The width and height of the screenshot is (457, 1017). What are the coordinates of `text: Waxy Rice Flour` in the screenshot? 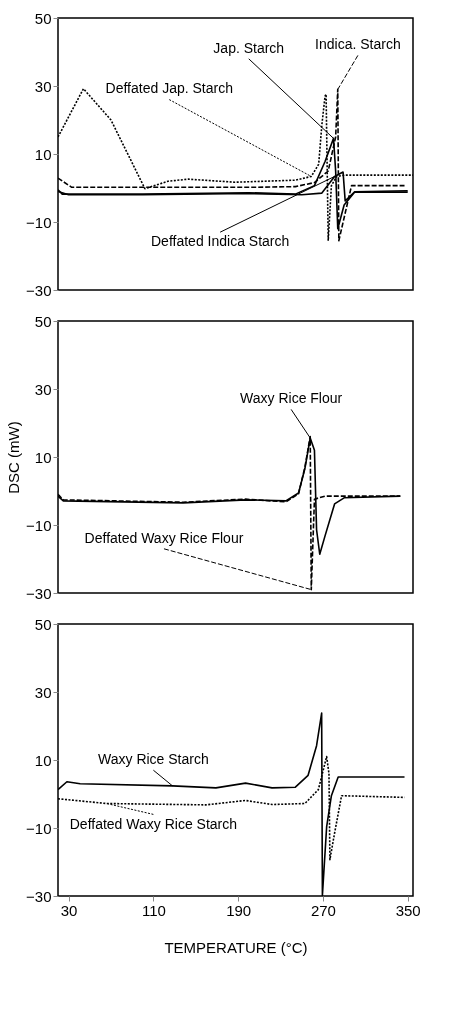 It's located at (291, 398).